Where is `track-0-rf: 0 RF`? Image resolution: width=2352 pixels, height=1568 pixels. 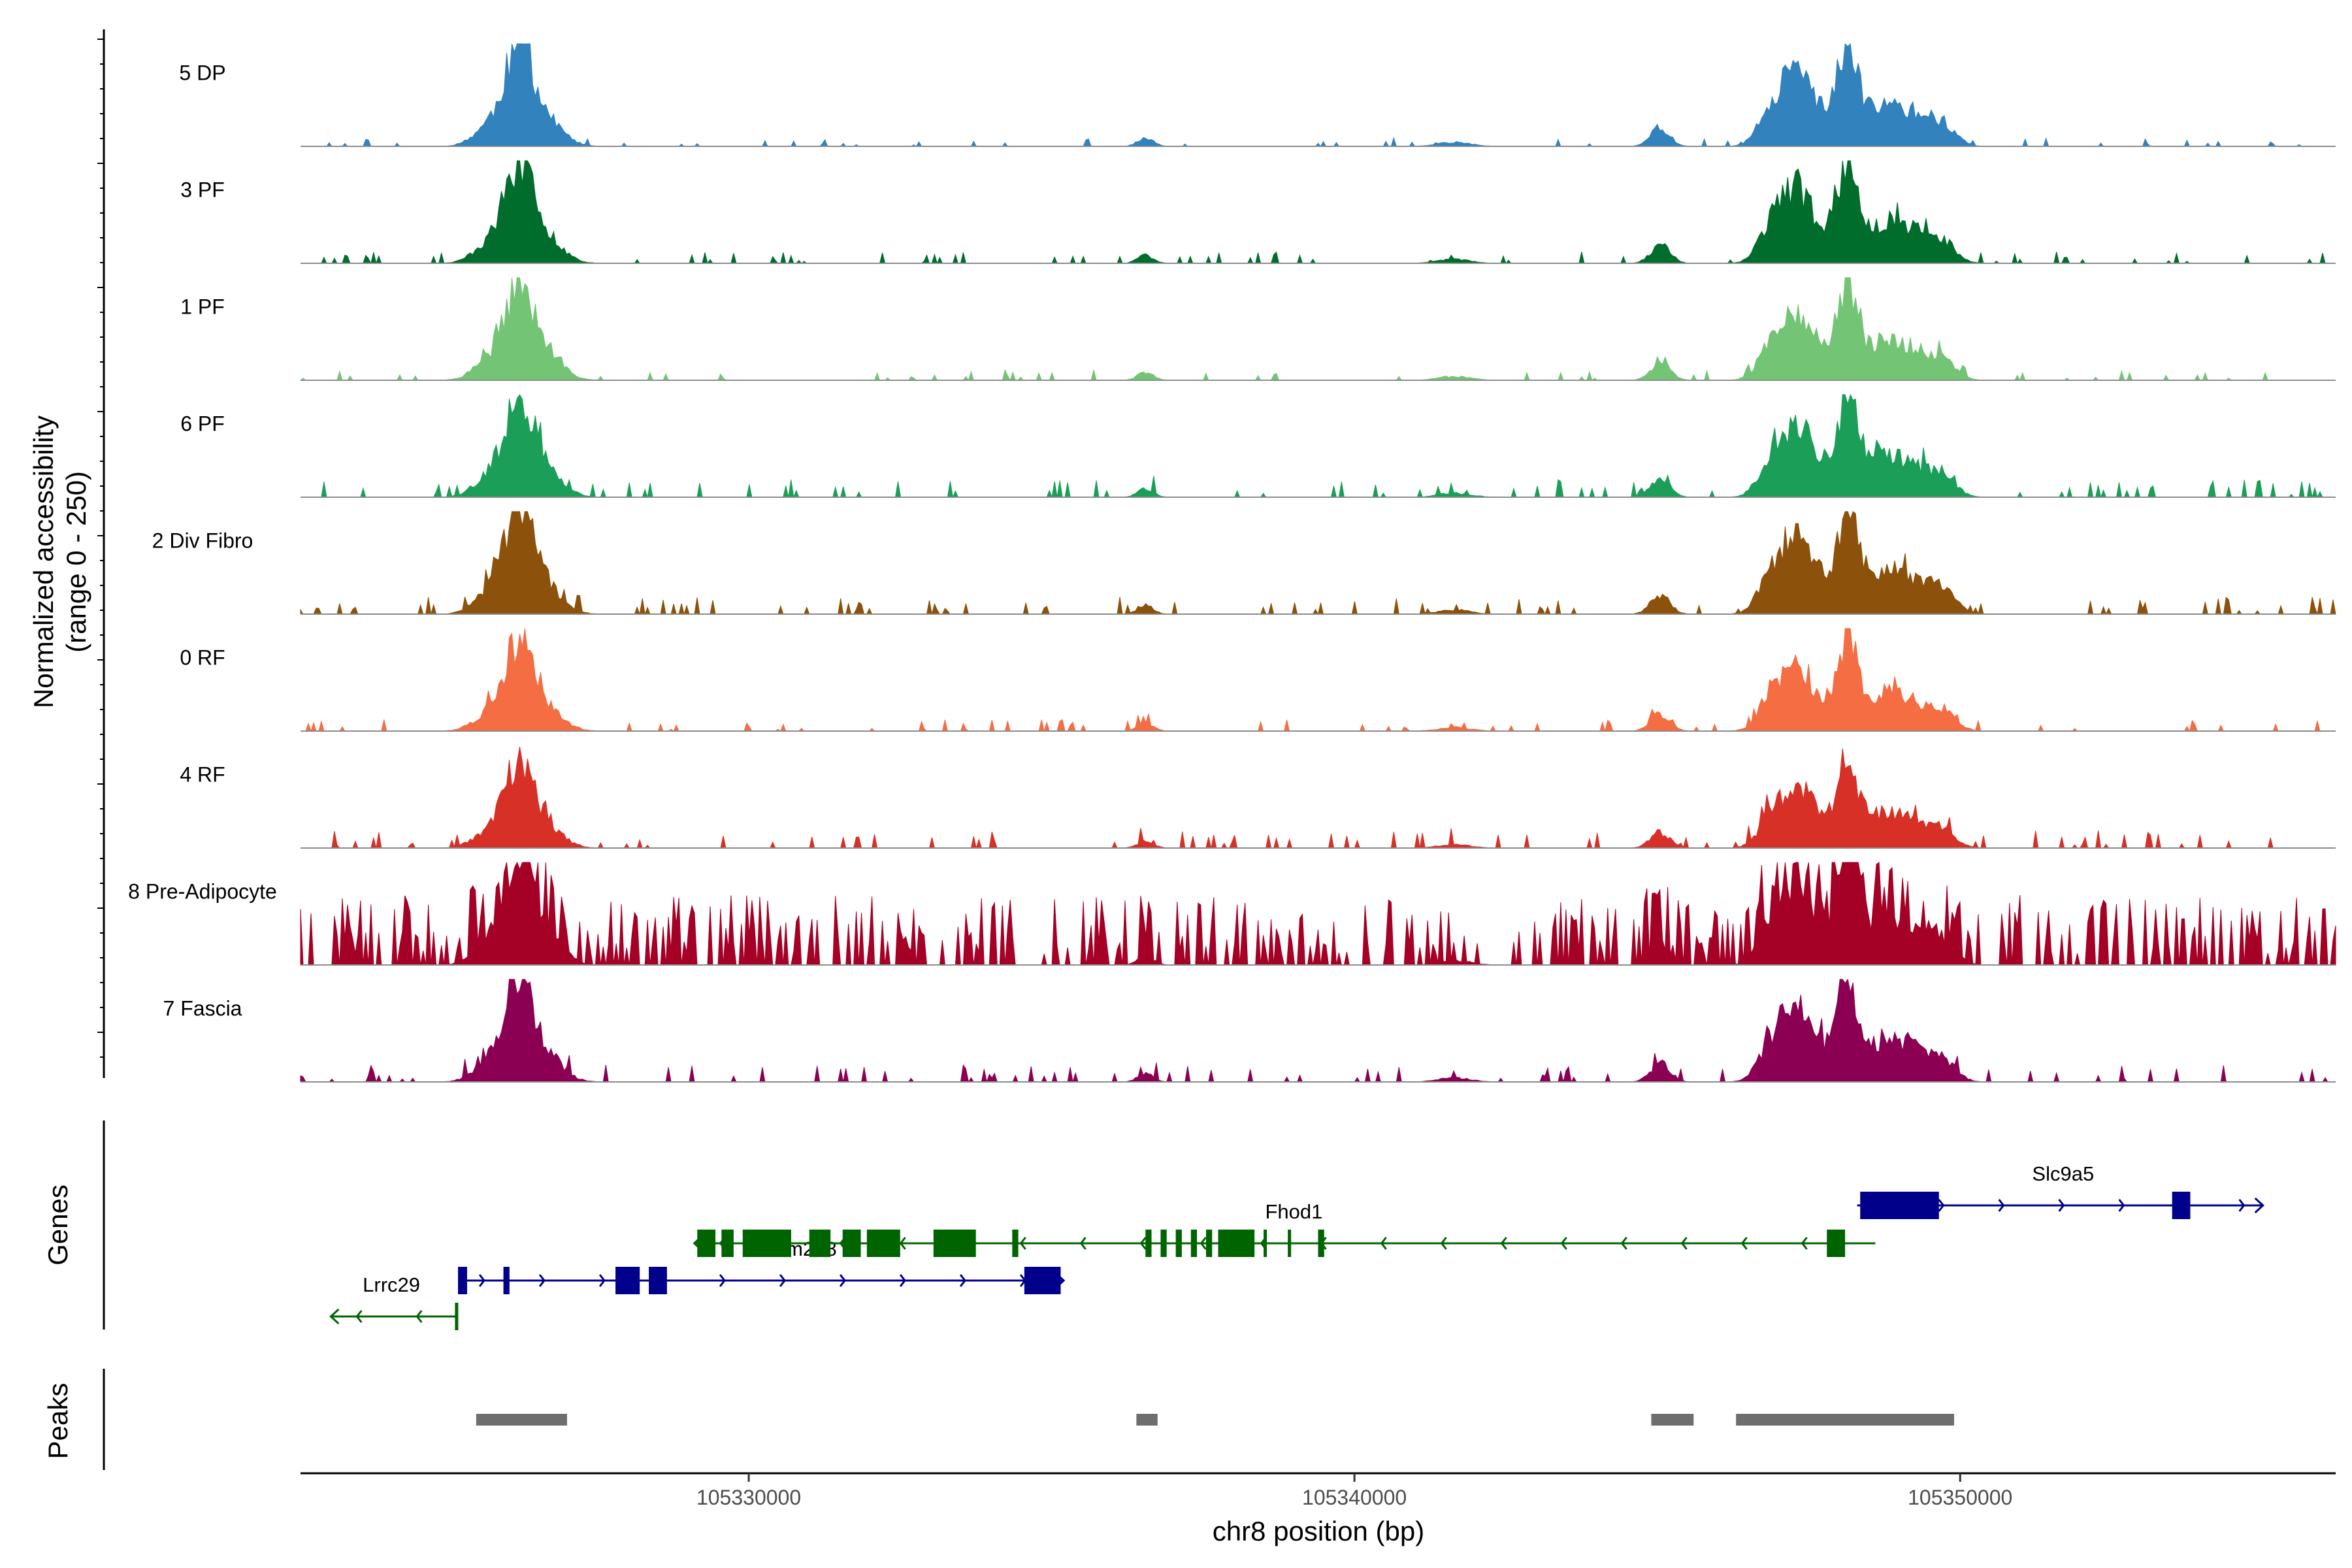 track-0-rf: 0 RF is located at coordinates (1258, 680).